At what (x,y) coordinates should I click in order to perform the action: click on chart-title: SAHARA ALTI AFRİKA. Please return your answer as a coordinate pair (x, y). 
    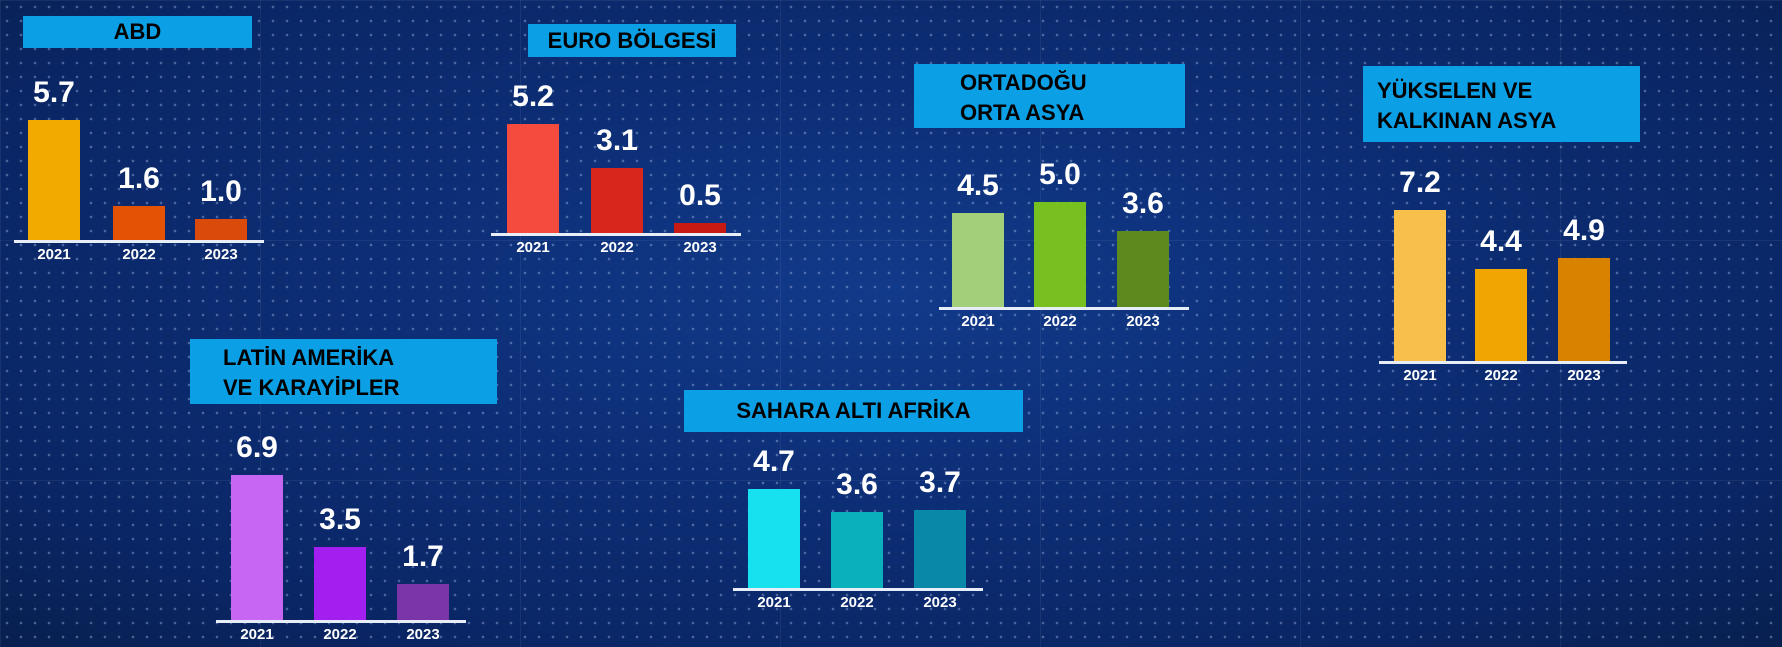
    Looking at the image, I should click on (853, 411).